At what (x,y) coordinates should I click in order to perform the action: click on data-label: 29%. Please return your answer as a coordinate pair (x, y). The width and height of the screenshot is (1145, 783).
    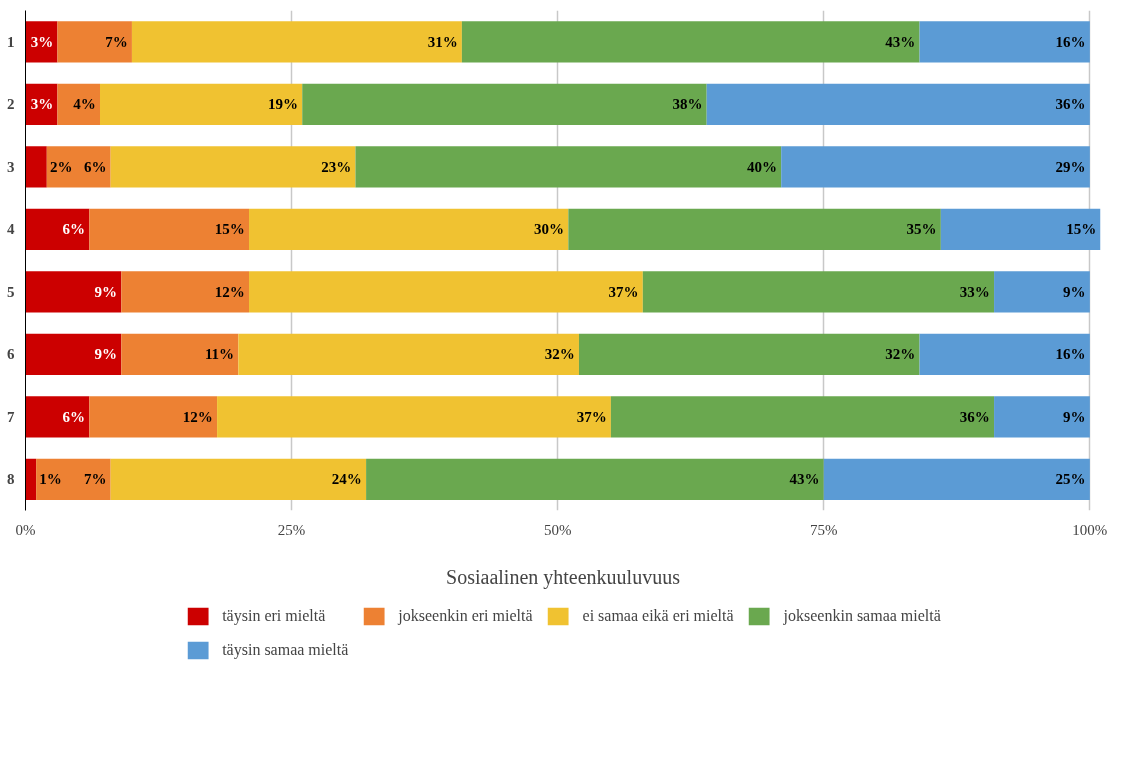
    Looking at the image, I should click on (1070, 166).